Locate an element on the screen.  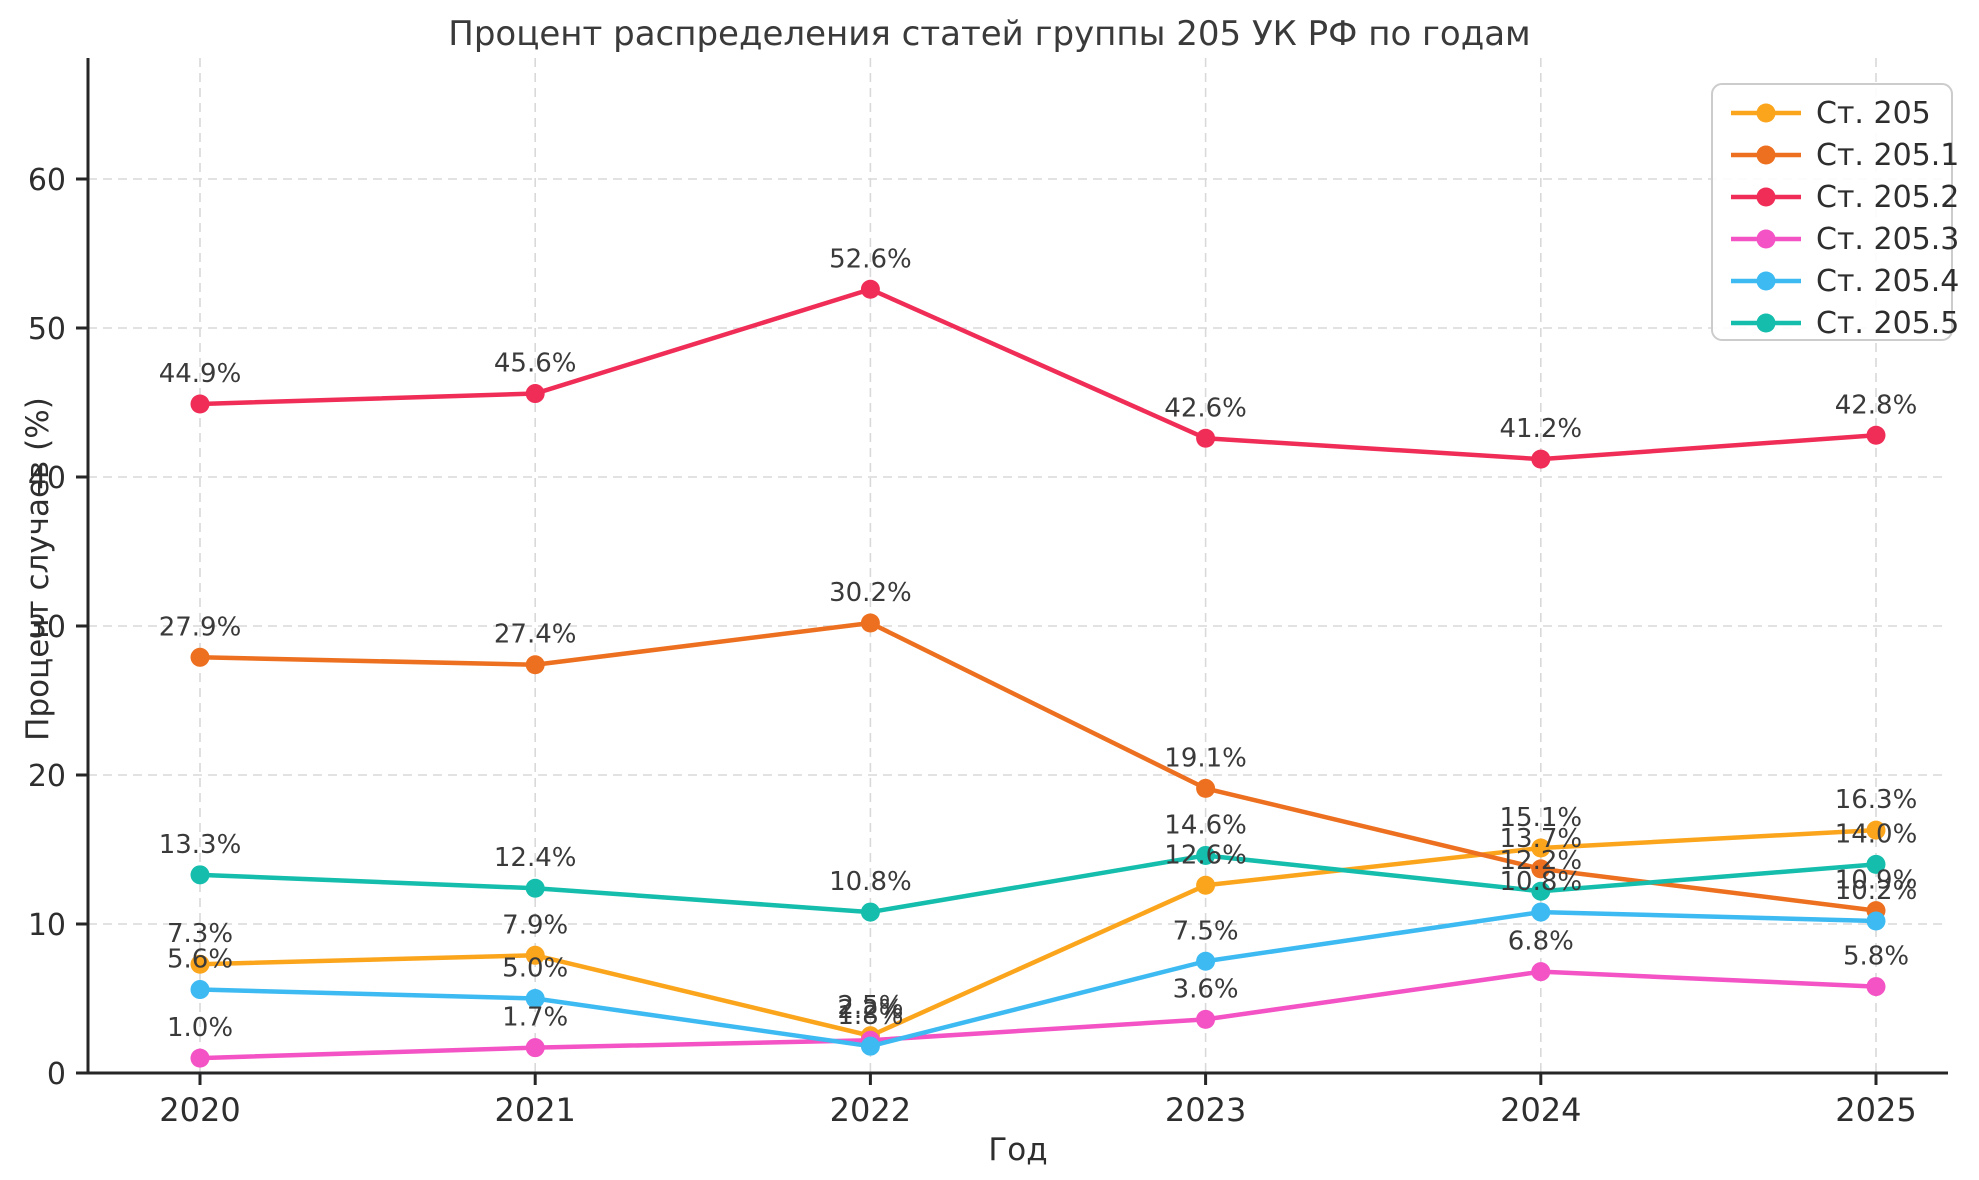
series-5-marker-2022 is located at coordinates (870, 912).